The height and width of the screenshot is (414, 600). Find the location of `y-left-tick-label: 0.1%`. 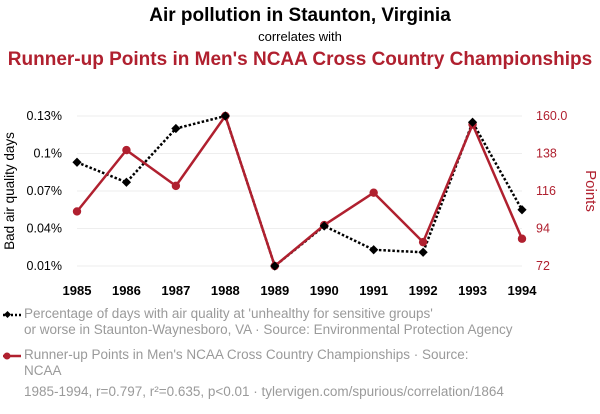

y-left-tick-label: 0.1% is located at coordinates (48, 154).